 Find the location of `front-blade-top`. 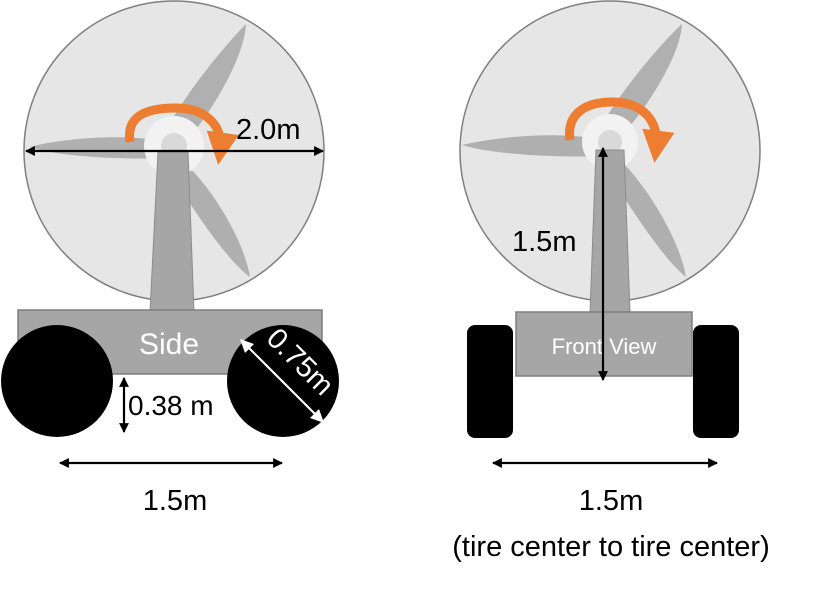

front-blade-top is located at coordinates (639, 82).